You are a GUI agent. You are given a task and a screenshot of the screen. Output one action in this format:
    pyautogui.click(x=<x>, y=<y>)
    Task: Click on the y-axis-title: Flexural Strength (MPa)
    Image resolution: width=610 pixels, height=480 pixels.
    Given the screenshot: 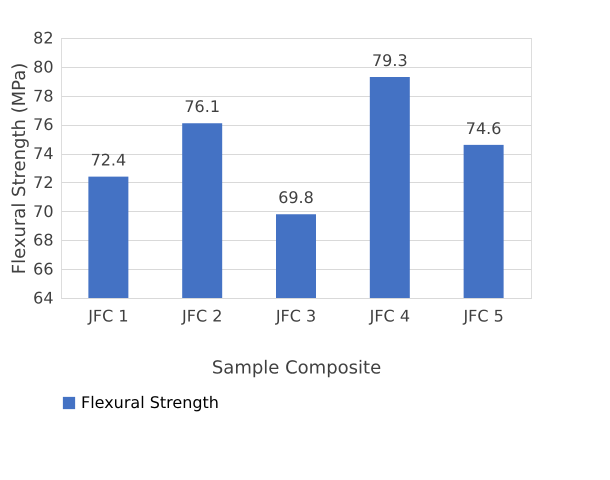 What is the action you would take?
    pyautogui.click(x=19, y=168)
    